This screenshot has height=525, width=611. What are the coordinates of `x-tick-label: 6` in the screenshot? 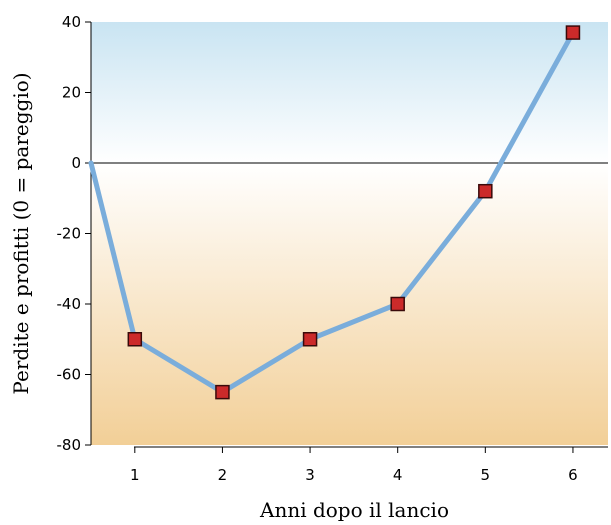 It's located at (573, 475).